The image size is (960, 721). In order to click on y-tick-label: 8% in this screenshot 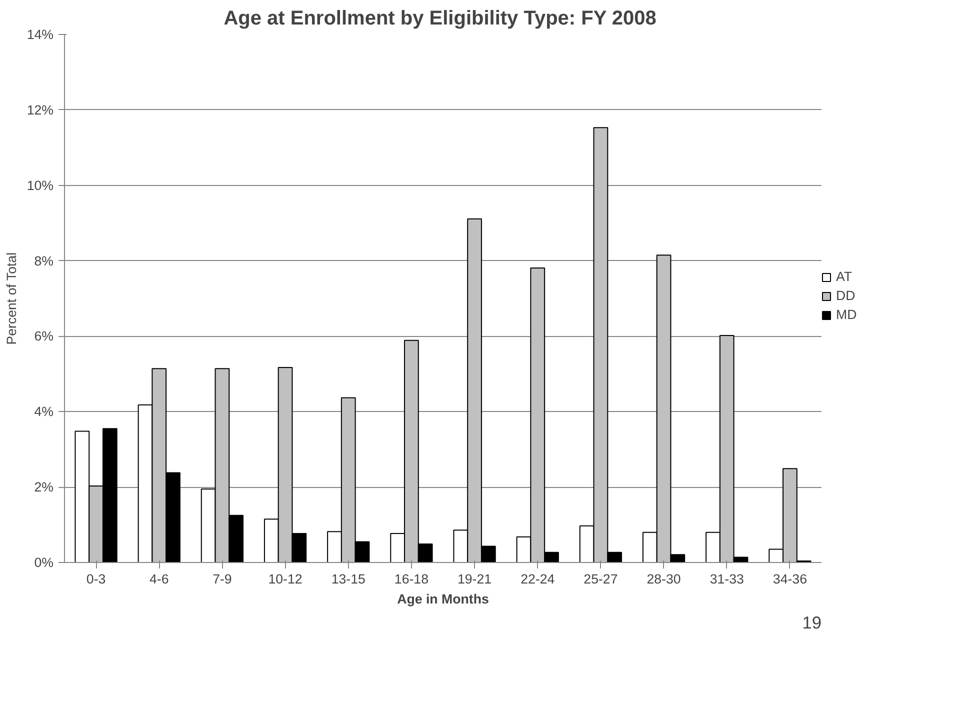, I will do `click(44, 260)`.